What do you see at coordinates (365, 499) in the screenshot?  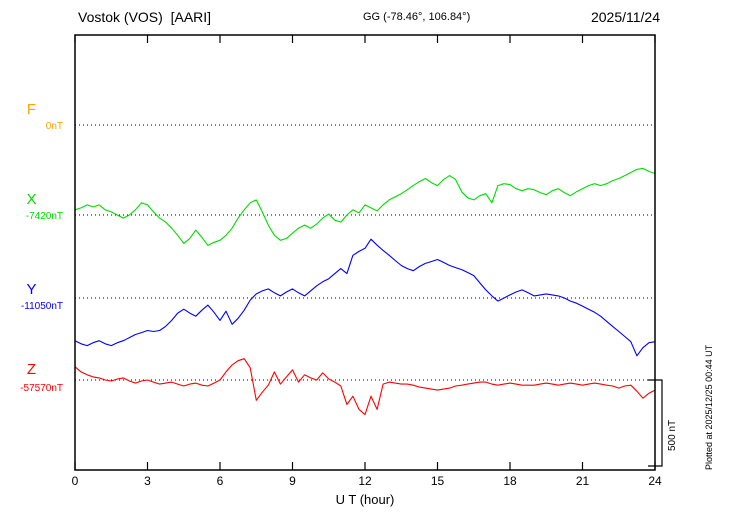 I see `x-axis-label: U T (hour)` at bounding box center [365, 499].